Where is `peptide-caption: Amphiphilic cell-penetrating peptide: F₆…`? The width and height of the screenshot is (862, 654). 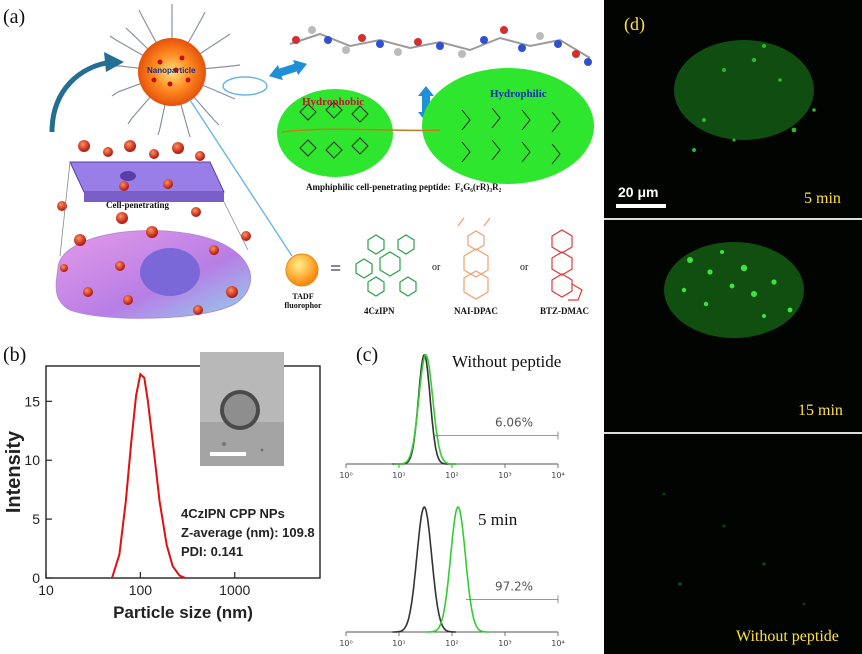
peptide-caption: Amphiphilic cell-penetrating peptide: F₆… is located at coordinates (403, 187).